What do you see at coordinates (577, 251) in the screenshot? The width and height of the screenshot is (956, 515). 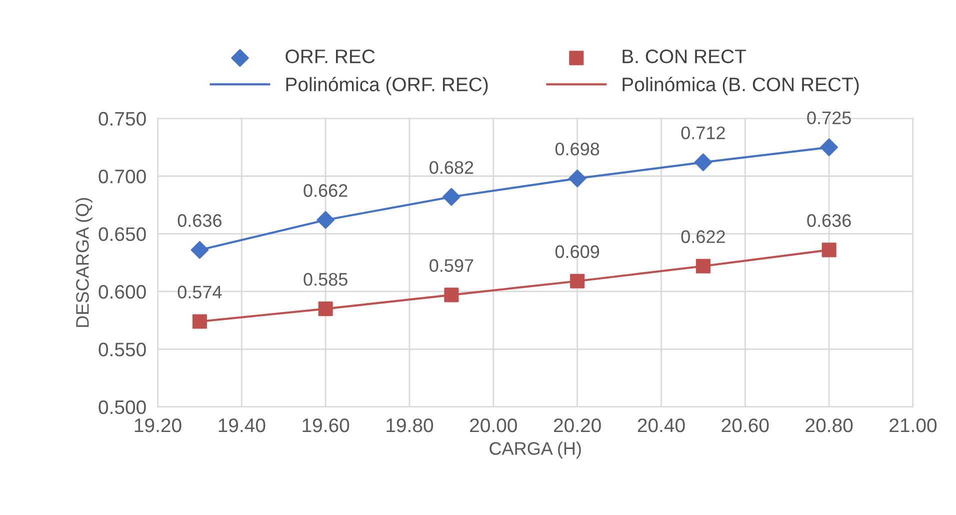 I see `data-label: 0.609` at bounding box center [577, 251].